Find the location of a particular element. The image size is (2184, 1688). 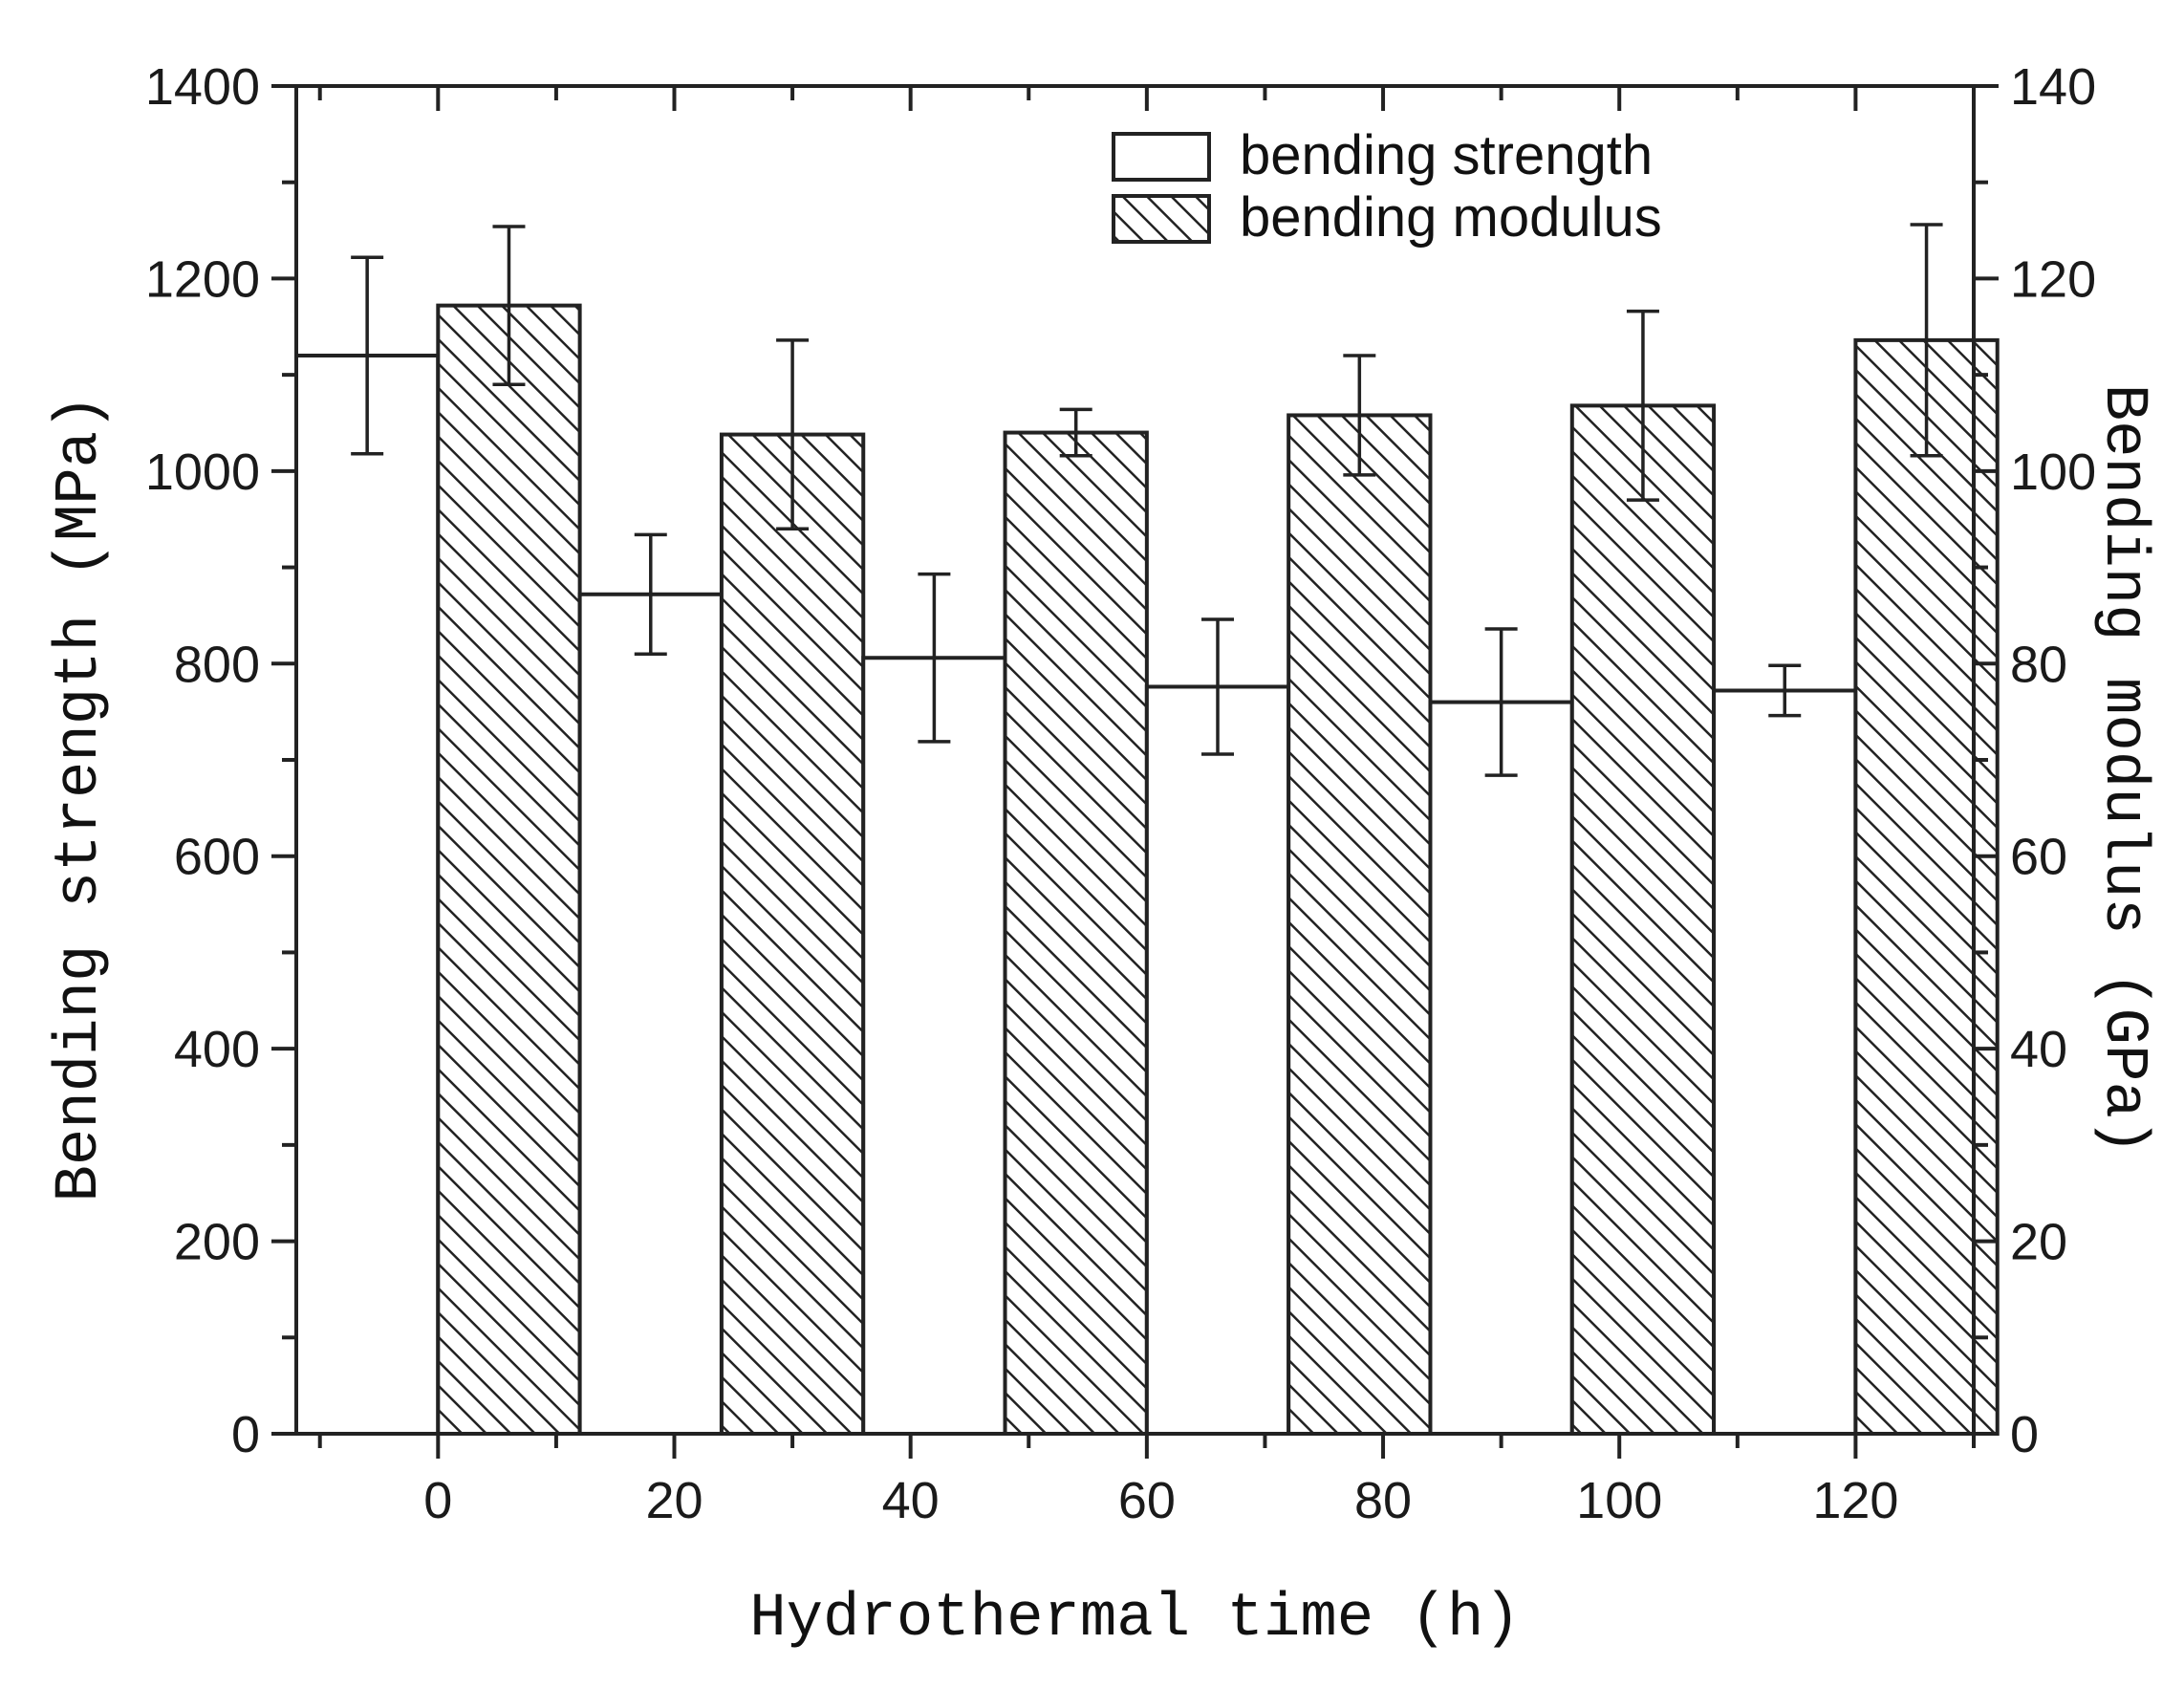

y-right-tick-label: 80 is located at coordinates (2038, 664).